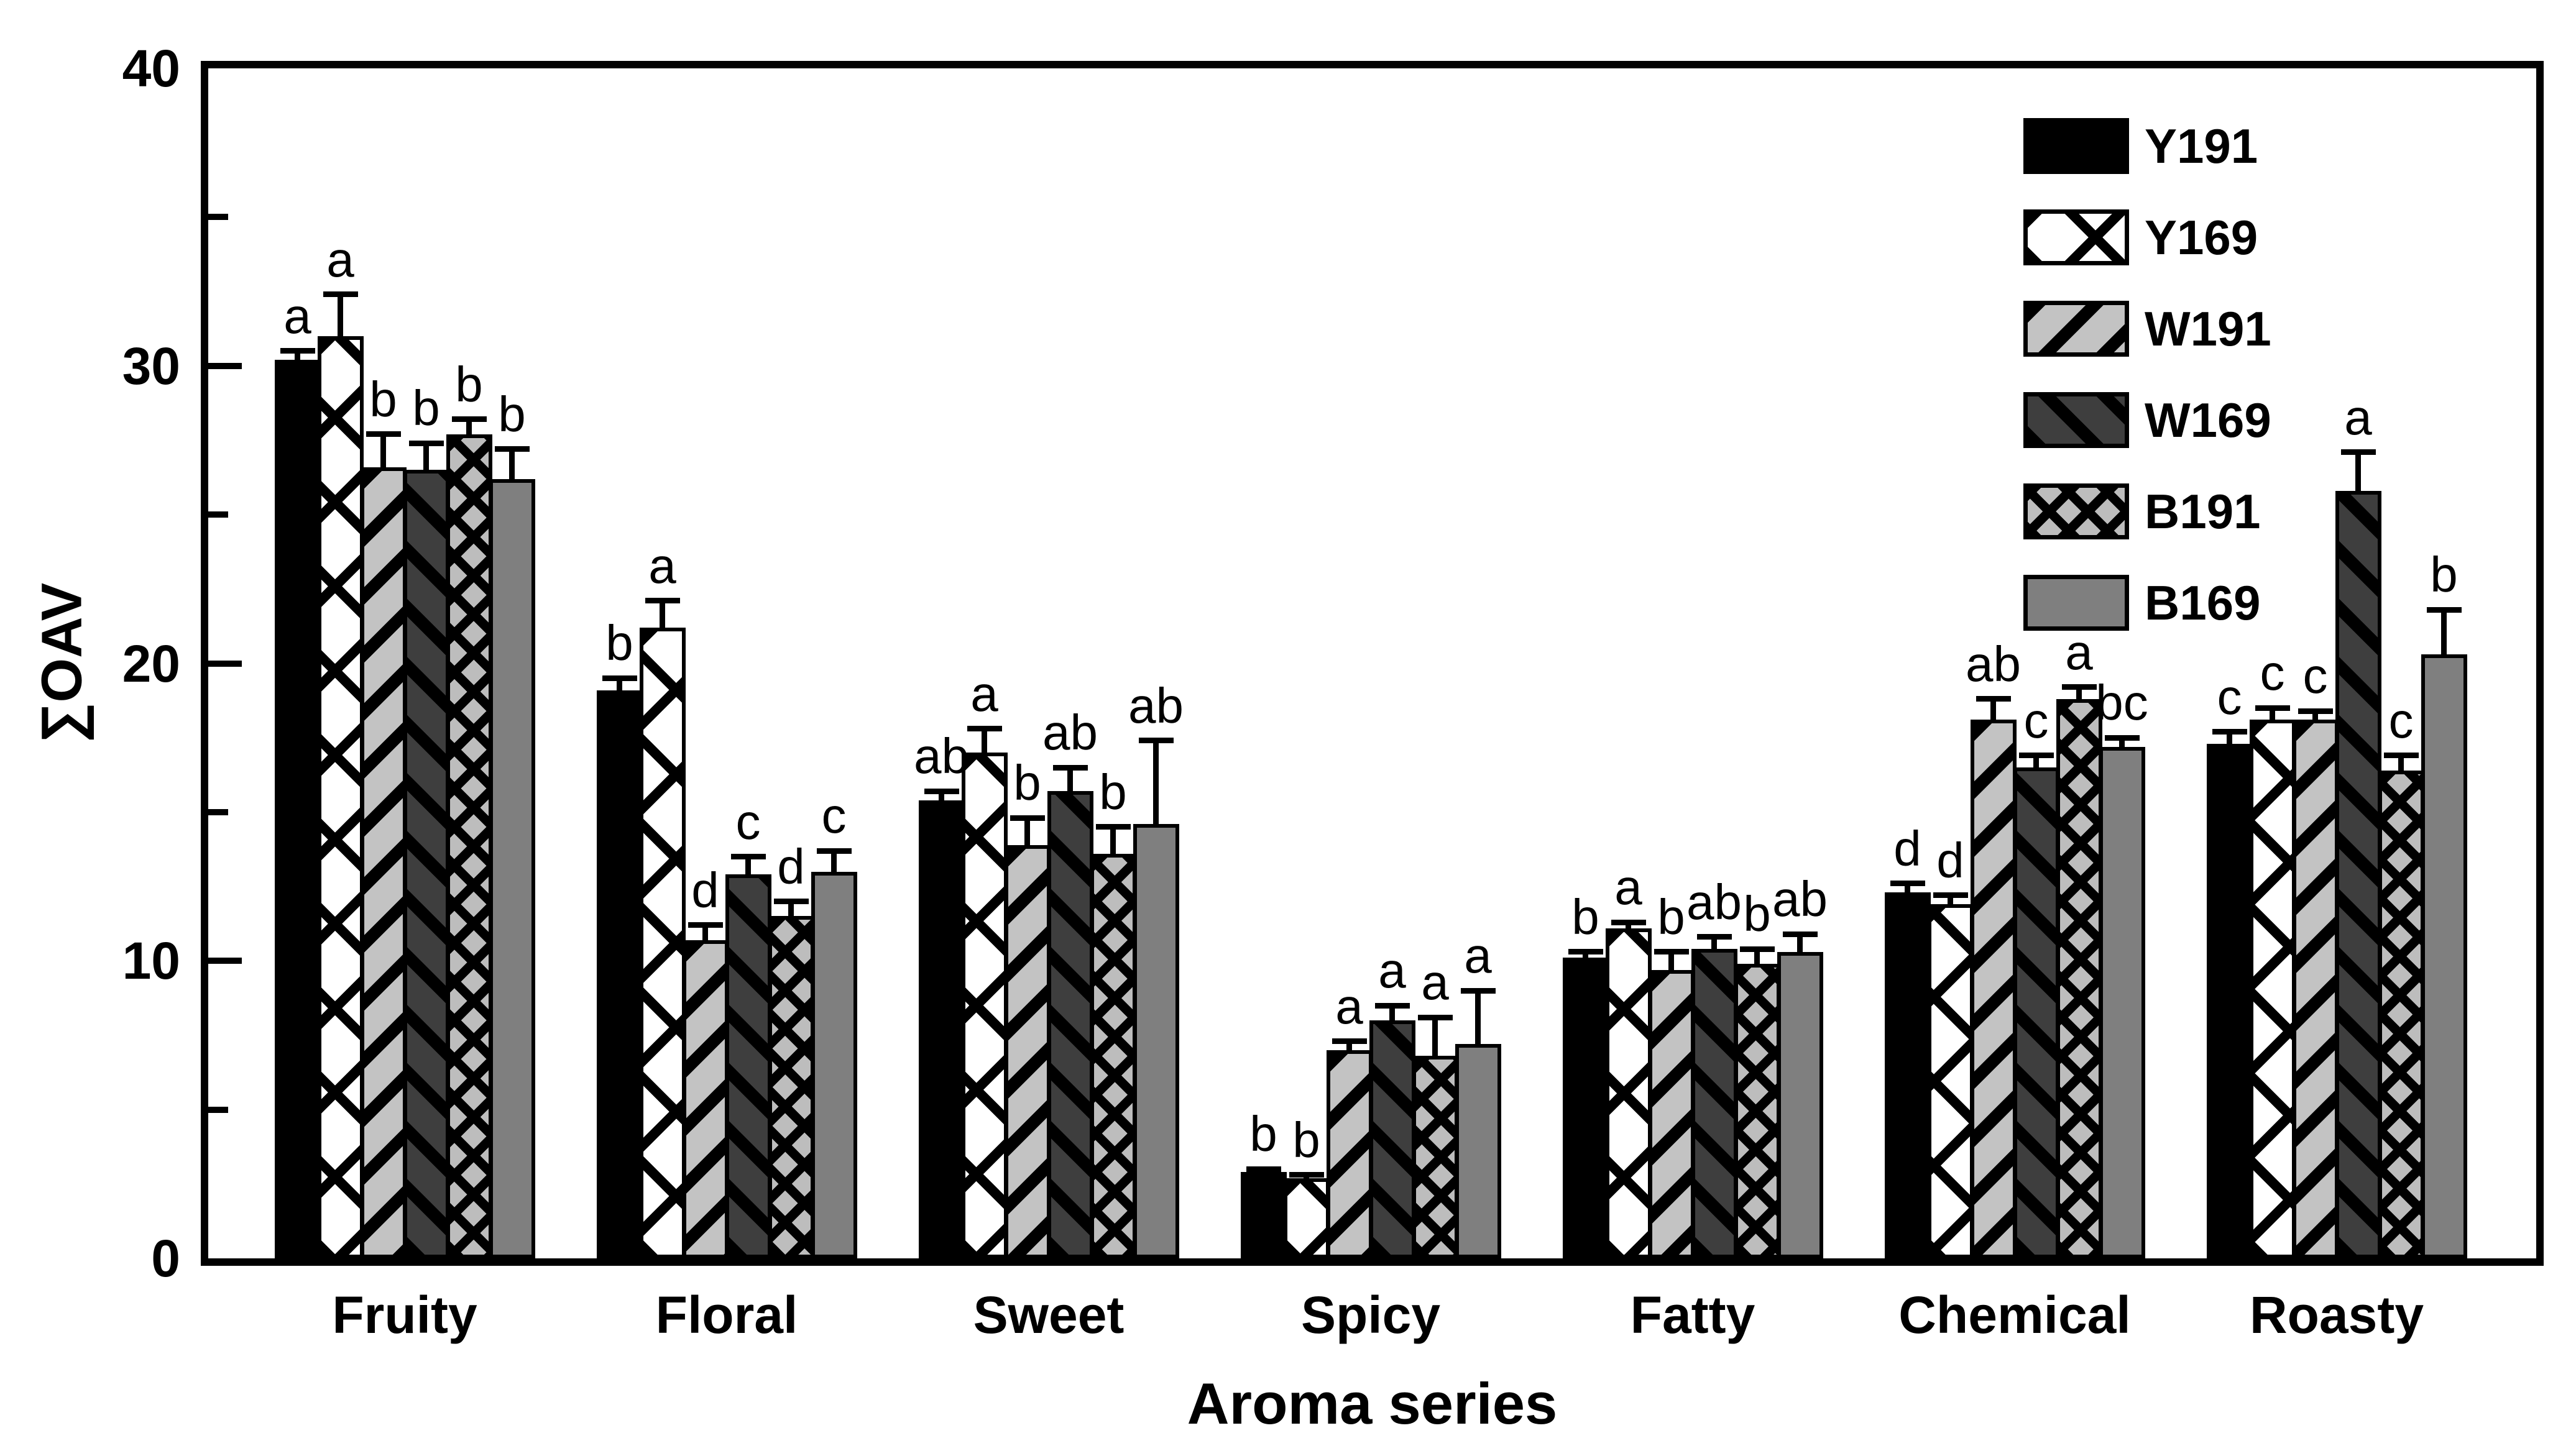 Image resolution: width=2576 pixels, height=1451 pixels. What do you see at coordinates (619, 678) in the screenshot?
I see `error-bar-cap-Y191-floral` at bounding box center [619, 678].